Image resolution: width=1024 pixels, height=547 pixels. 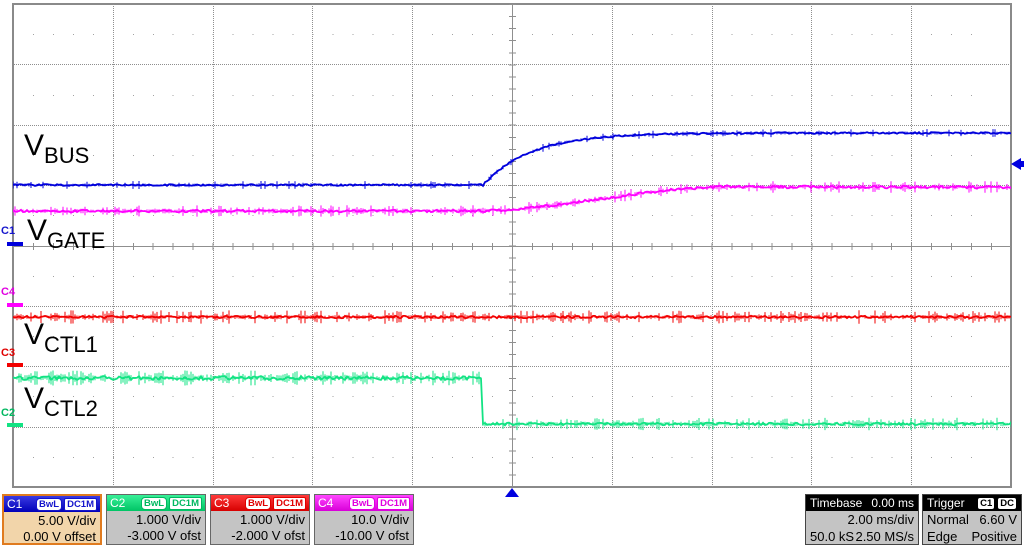 What do you see at coordinates (164, 535) in the screenshot?
I see `offset-value: -3.000 V ofst` at bounding box center [164, 535].